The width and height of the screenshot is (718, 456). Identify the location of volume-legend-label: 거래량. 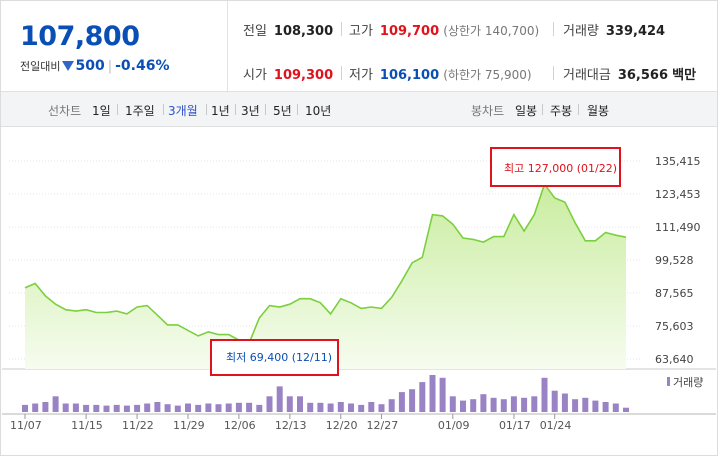
(688, 382).